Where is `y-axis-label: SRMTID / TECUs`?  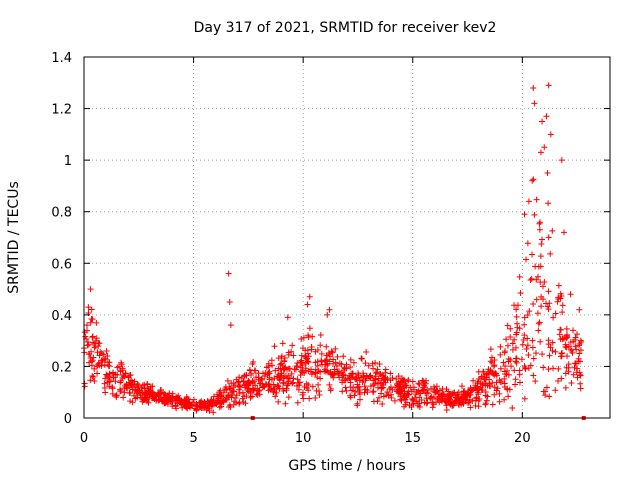
y-axis-label: SRMTID / TECUs is located at coordinates (14, 237).